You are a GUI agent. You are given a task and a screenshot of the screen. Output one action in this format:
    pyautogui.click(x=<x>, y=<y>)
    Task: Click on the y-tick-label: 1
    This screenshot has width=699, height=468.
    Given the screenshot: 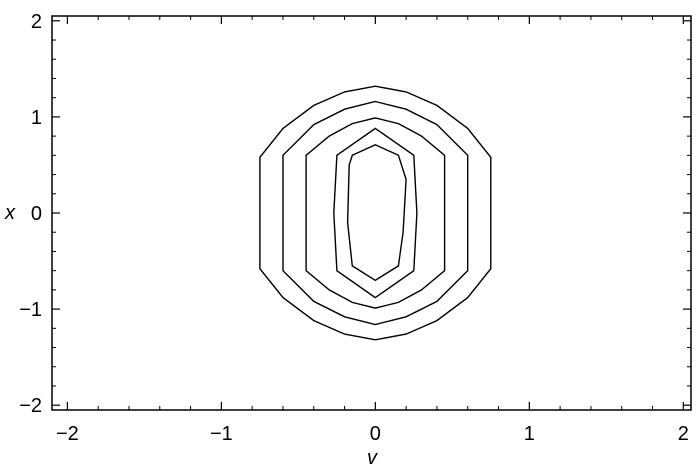 What is the action you would take?
    pyautogui.click(x=36, y=118)
    